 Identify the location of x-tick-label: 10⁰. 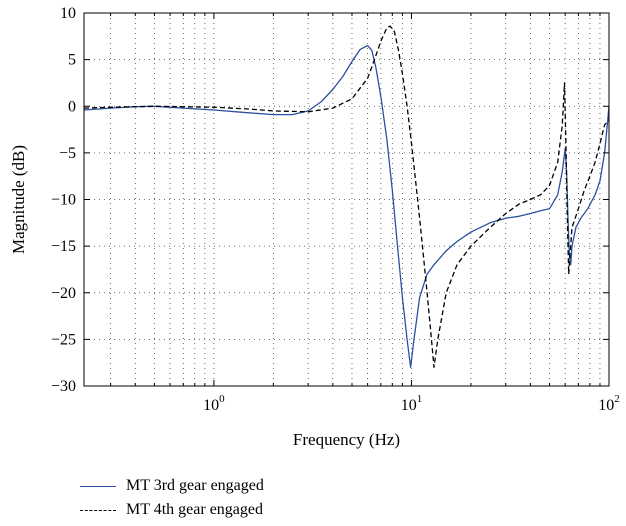
(214, 403).